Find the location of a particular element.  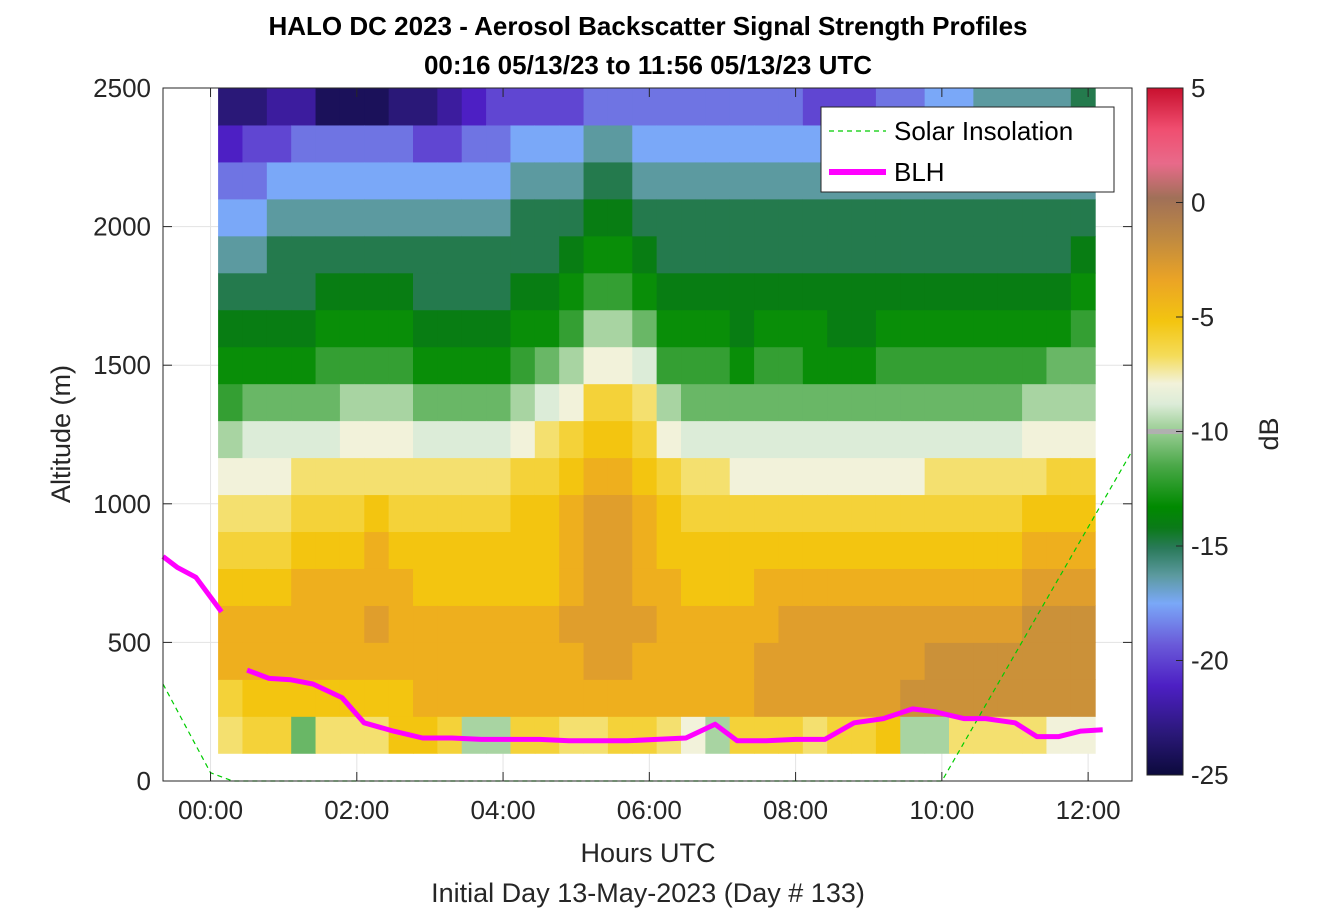

blh-line is located at coordinates (192, 584).